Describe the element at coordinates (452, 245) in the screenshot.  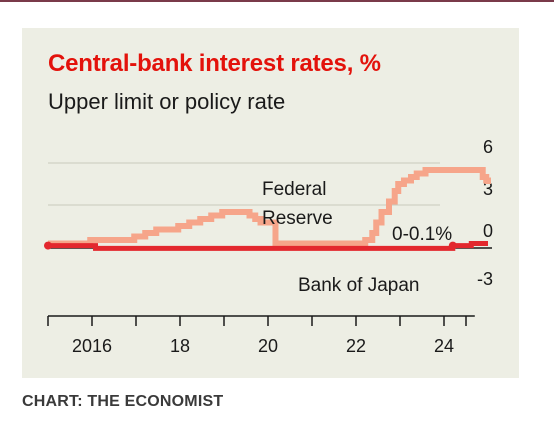
I see `boj-end-dot` at that location.